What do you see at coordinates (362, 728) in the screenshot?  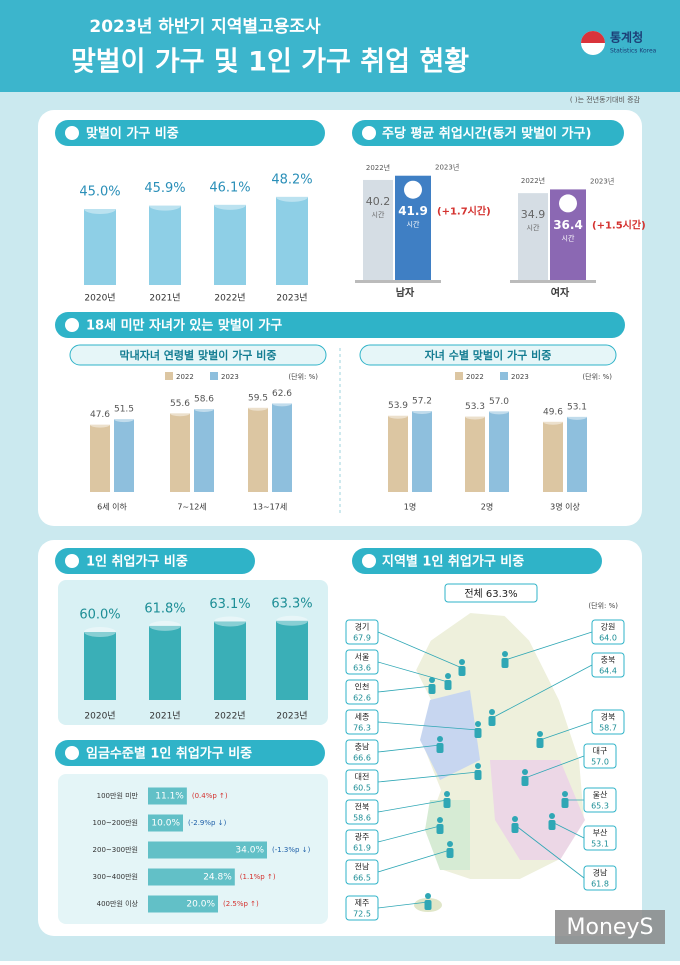 I see `region-value: 76.3` at bounding box center [362, 728].